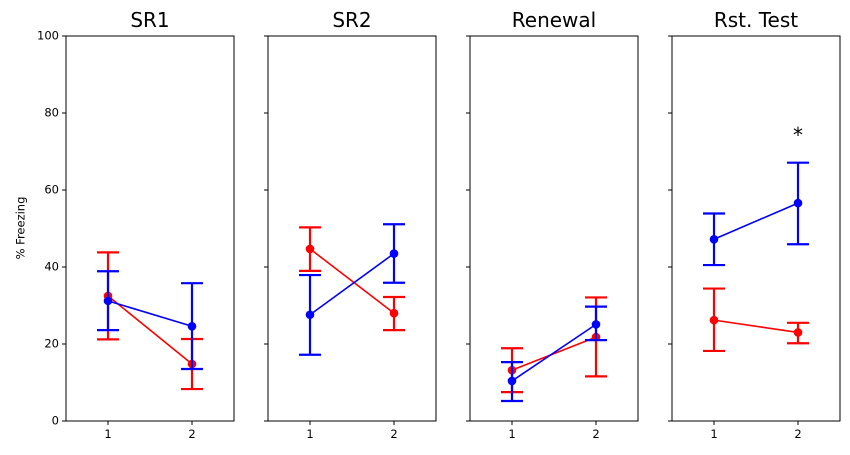 The image size is (850, 455). What do you see at coordinates (798, 135) in the screenshot?
I see `significance-marker: *` at bounding box center [798, 135].